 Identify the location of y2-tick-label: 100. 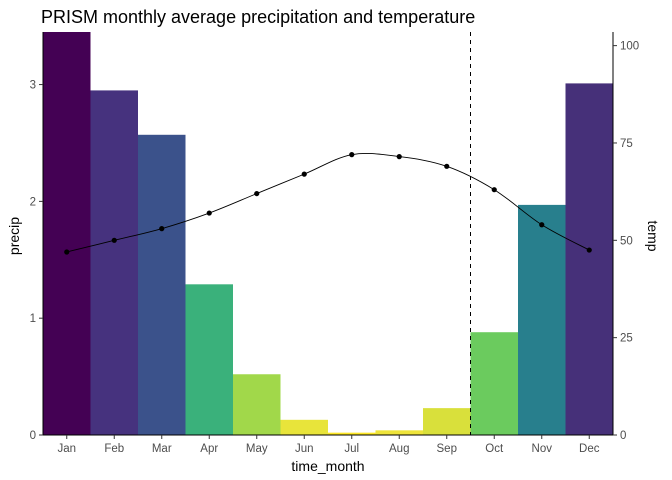
(629, 47).